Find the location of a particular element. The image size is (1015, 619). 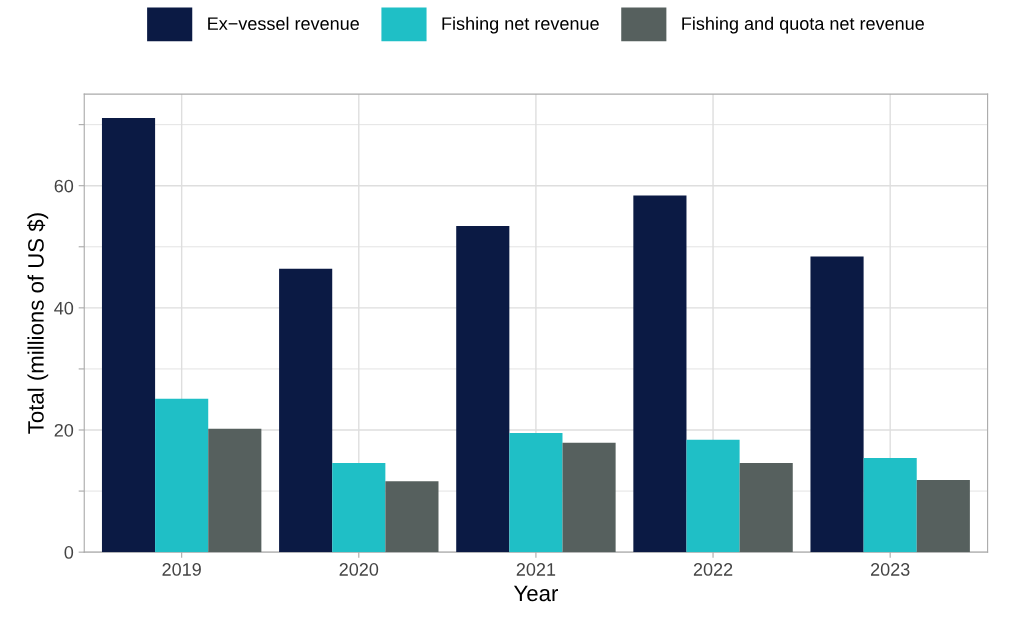

x-tick-label: 2023 is located at coordinates (890, 569).